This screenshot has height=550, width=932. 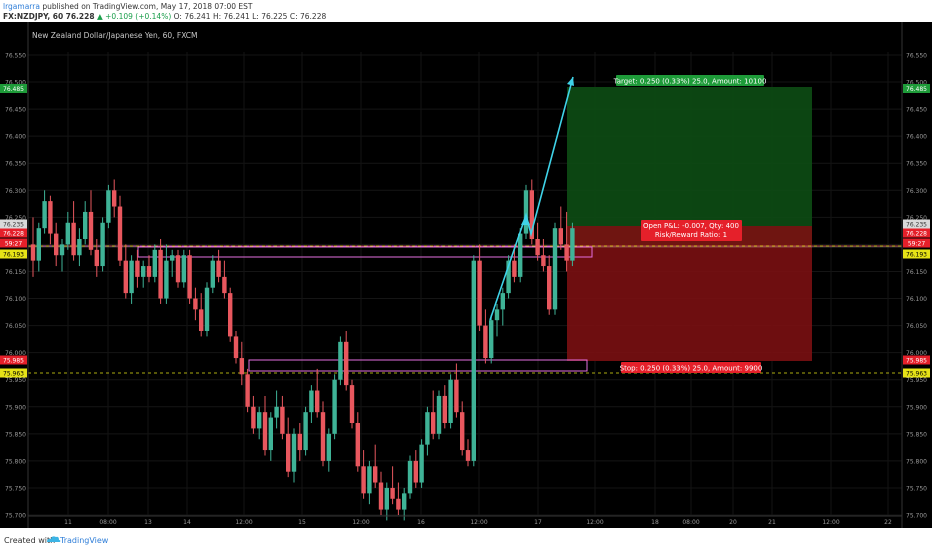 I want to click on support-box-high, so click(x=365, y=252).